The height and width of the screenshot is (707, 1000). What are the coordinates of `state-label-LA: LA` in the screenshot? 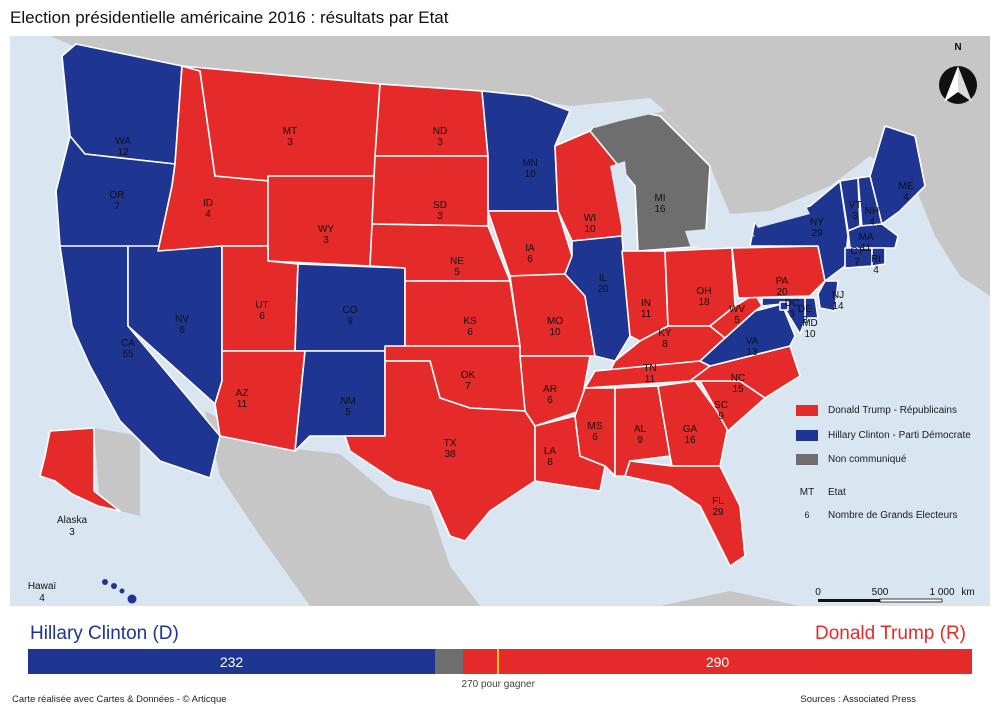 It's located at (550, 451).